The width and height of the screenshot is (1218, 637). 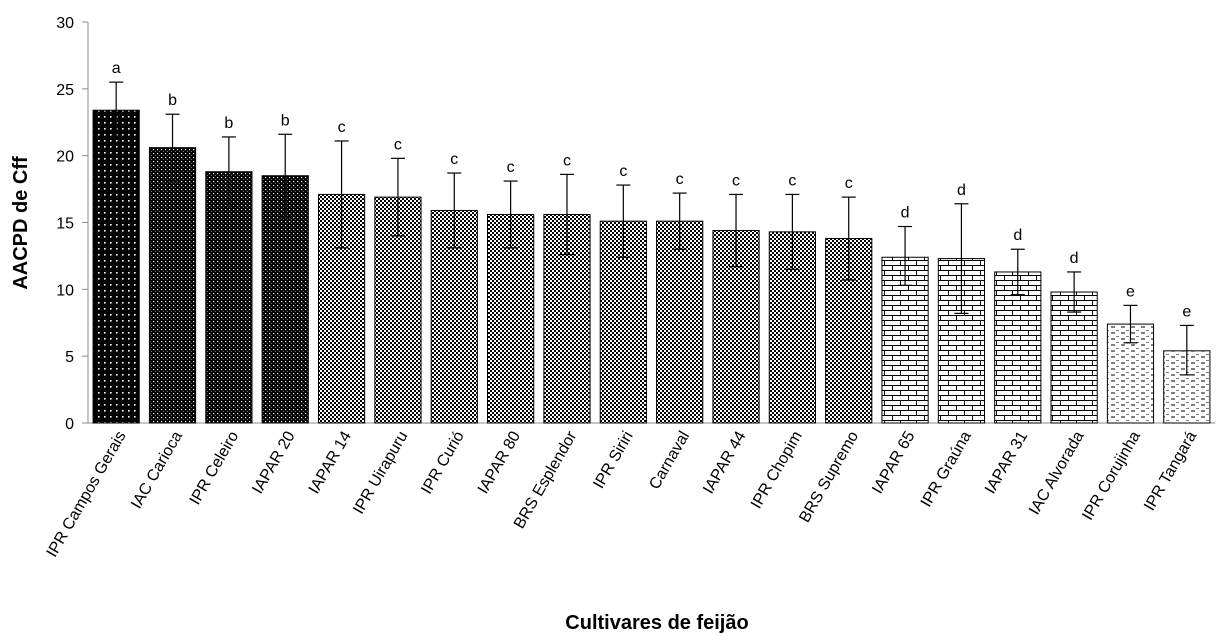 What do you see at coordinates (273, 462) in the screenshot?
I see `category-label: IAPAR 20` at bounding box center [273, 462].